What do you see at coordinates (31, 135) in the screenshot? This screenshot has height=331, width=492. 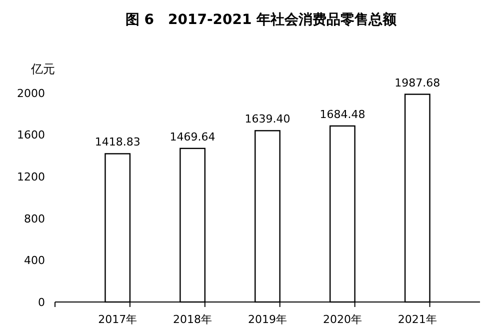 I see `y-tick-label: 1600` at bounding box center [31, 135].